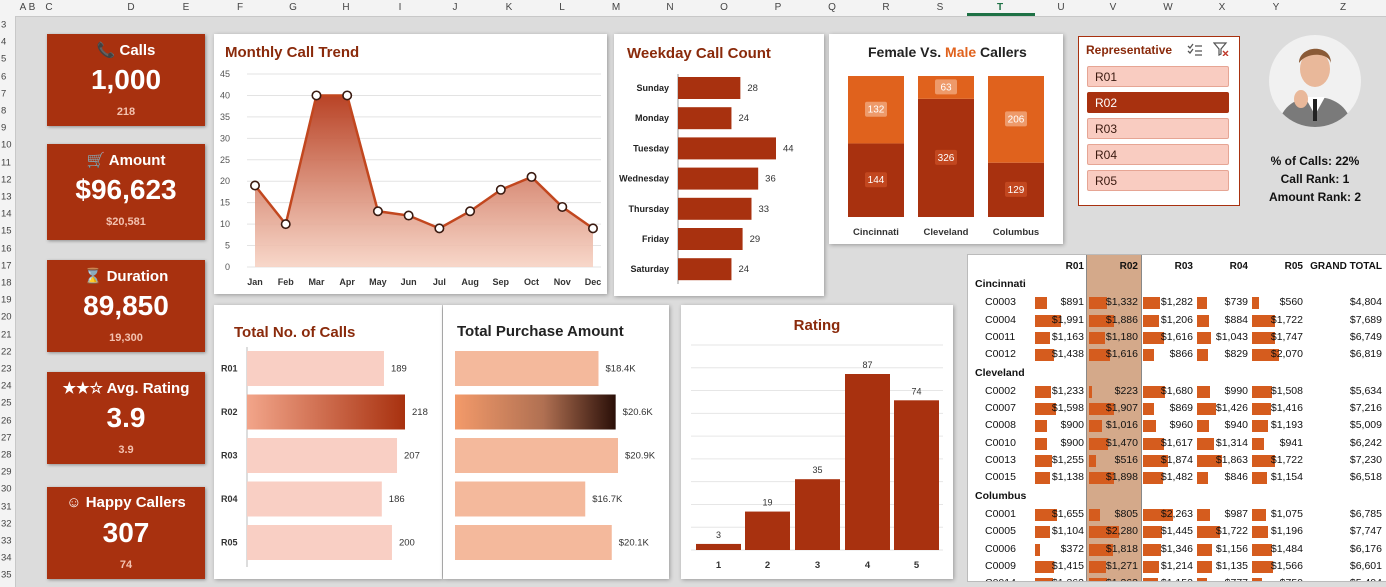 The width and height of the screenshot is (1386, 587). What do you see at coordinates (755, 239) in the screenshot?
I see `weekday-value: 29` at bounding box center [755, 239].